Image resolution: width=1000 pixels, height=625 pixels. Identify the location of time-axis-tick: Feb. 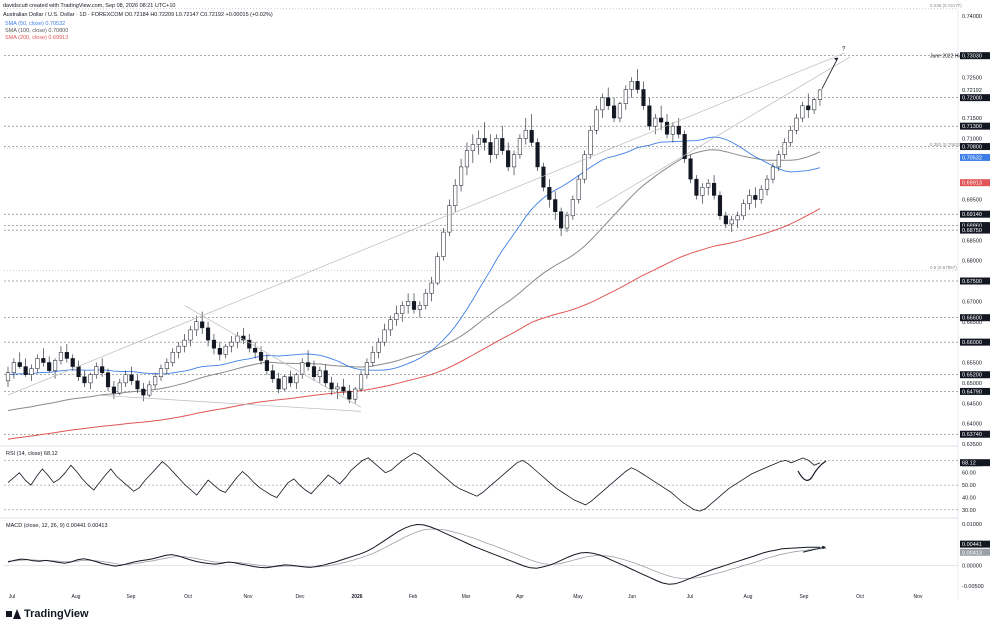
(413, 597).